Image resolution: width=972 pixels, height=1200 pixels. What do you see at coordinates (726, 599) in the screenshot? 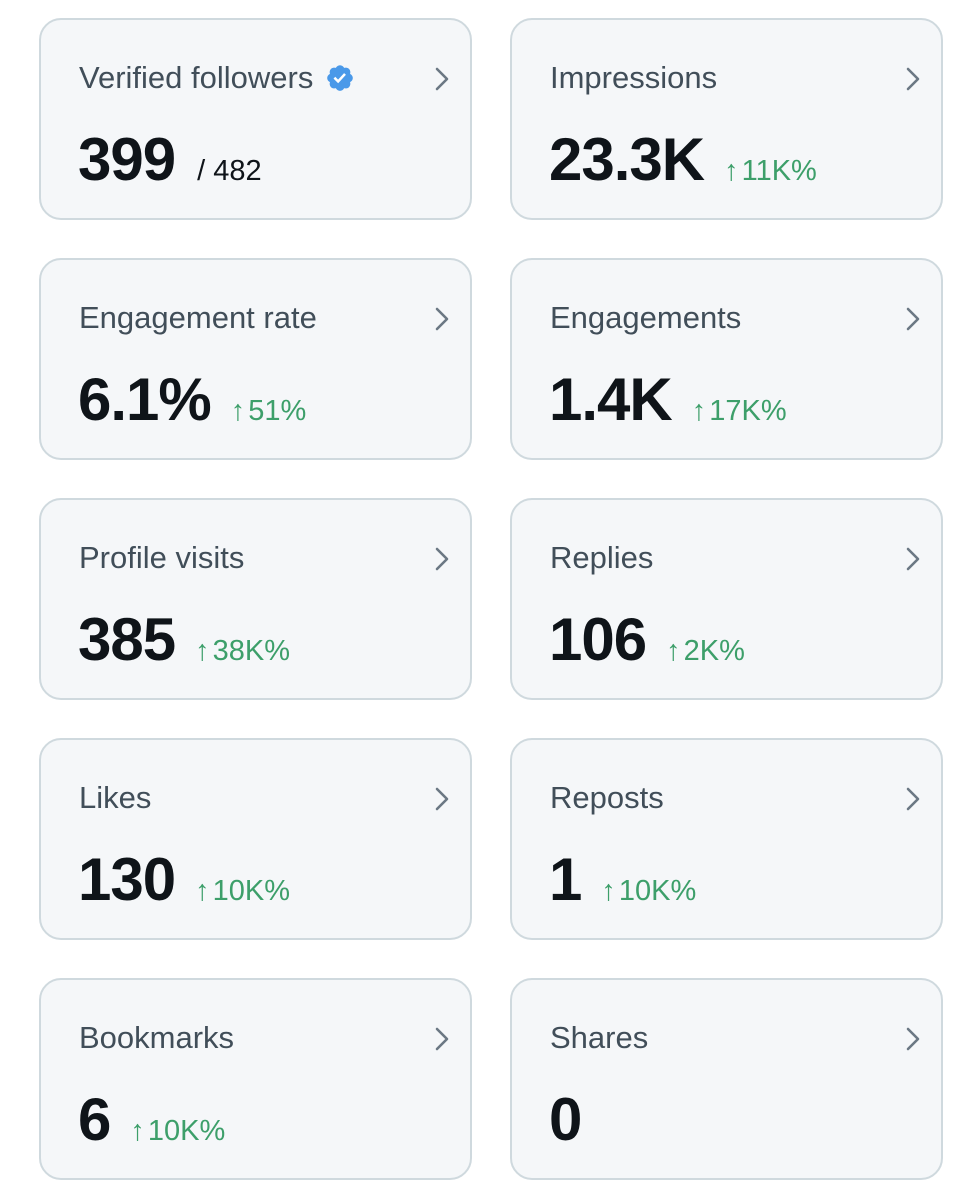
I see `card-replies: Replies 106 ↑ 2K%` at bounding box center [726, 599].